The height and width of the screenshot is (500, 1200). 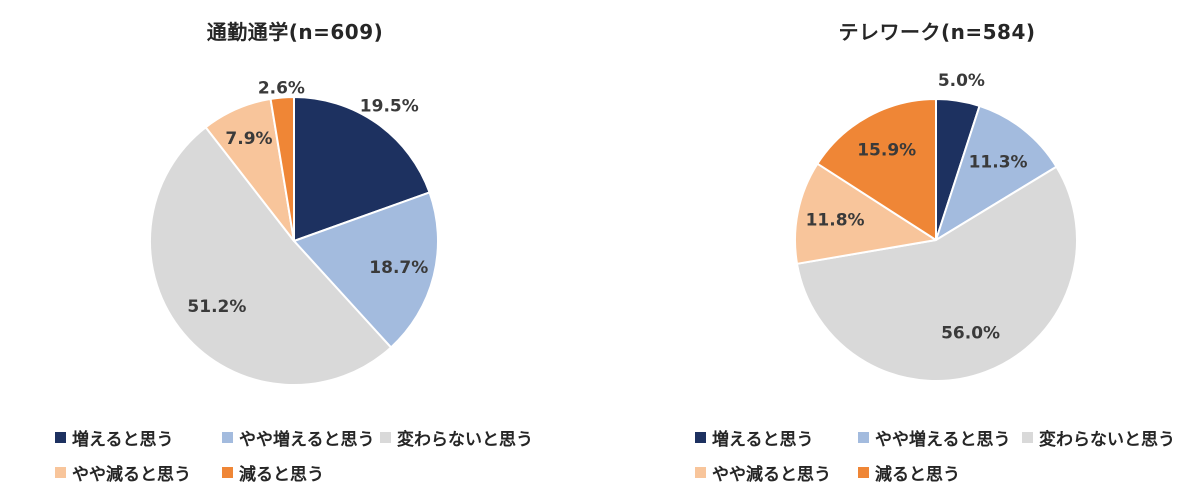 What do you see at coordinates (398, 268) in the screenshot?
I see `slice-value-label-1: 18.7%` at bounding box center [398, 268].